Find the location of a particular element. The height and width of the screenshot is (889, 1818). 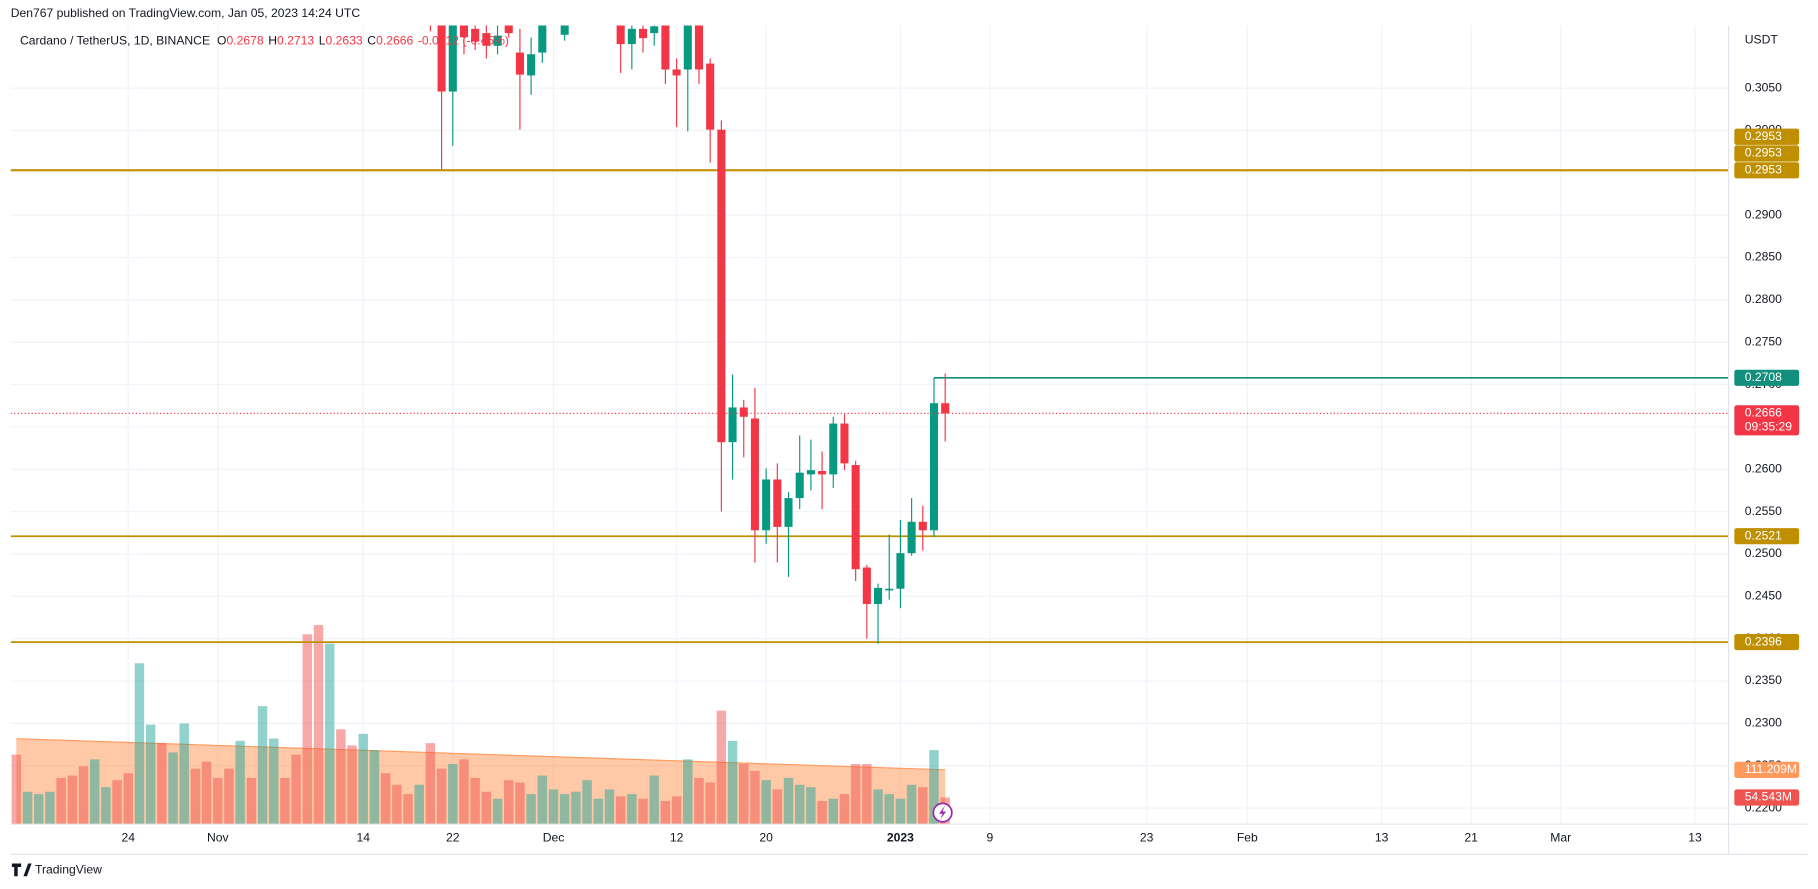

x-tick-label: 14 is located at coordinates (363, 837).